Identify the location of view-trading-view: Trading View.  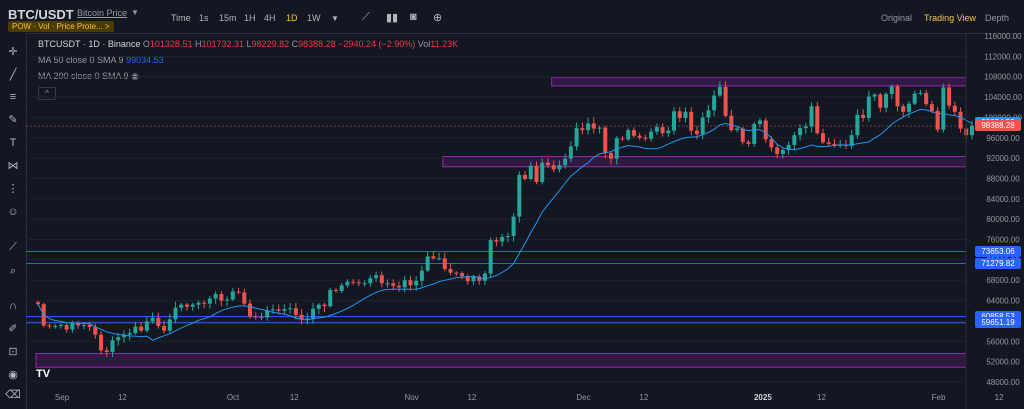
(950, 18).